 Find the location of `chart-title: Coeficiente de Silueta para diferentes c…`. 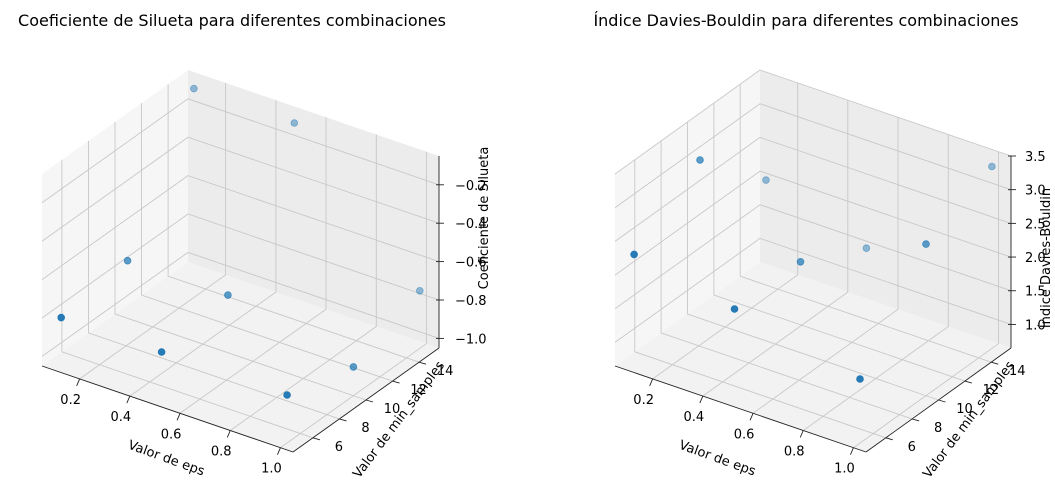

chart-title: Coeficiente de Silueta para diferentes c… is located at coordinates (232, 20).